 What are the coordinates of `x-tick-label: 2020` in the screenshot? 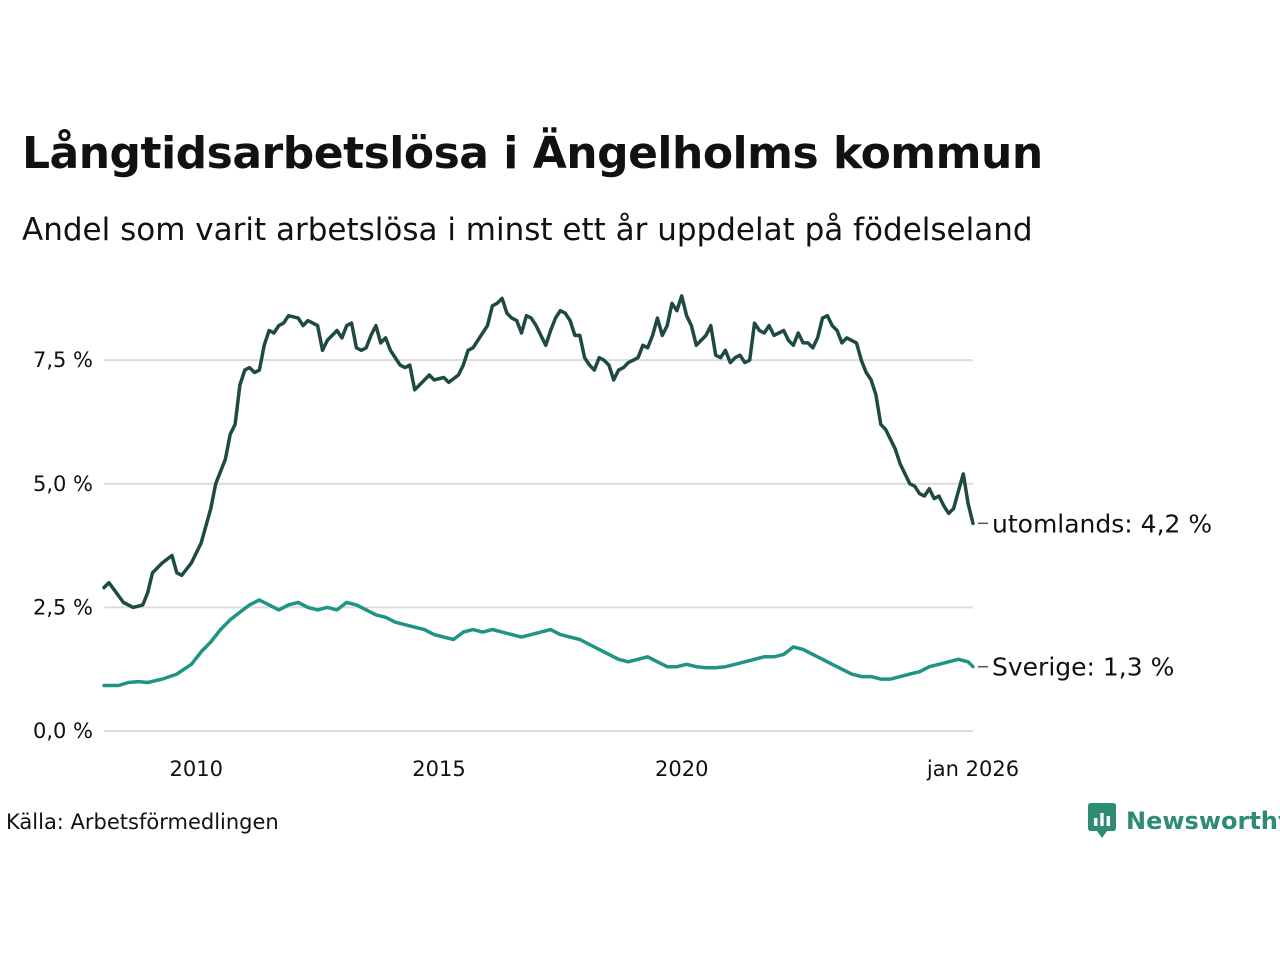 It's located at (681, 769).